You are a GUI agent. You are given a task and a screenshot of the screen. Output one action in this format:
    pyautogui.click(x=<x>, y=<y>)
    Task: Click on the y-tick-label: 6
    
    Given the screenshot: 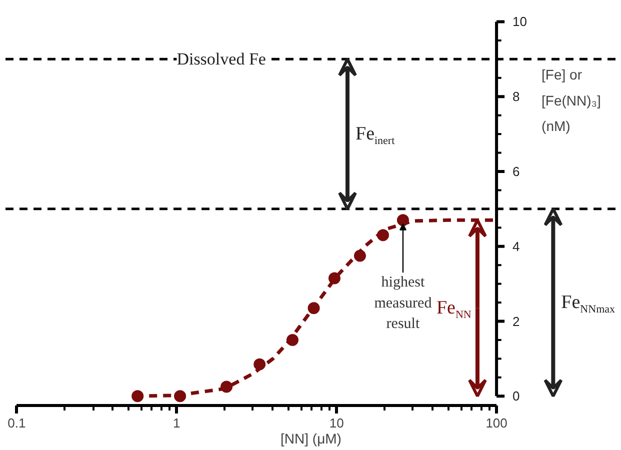 What is the action you would take?
    pyautogui.click(x=516, y=171)
    